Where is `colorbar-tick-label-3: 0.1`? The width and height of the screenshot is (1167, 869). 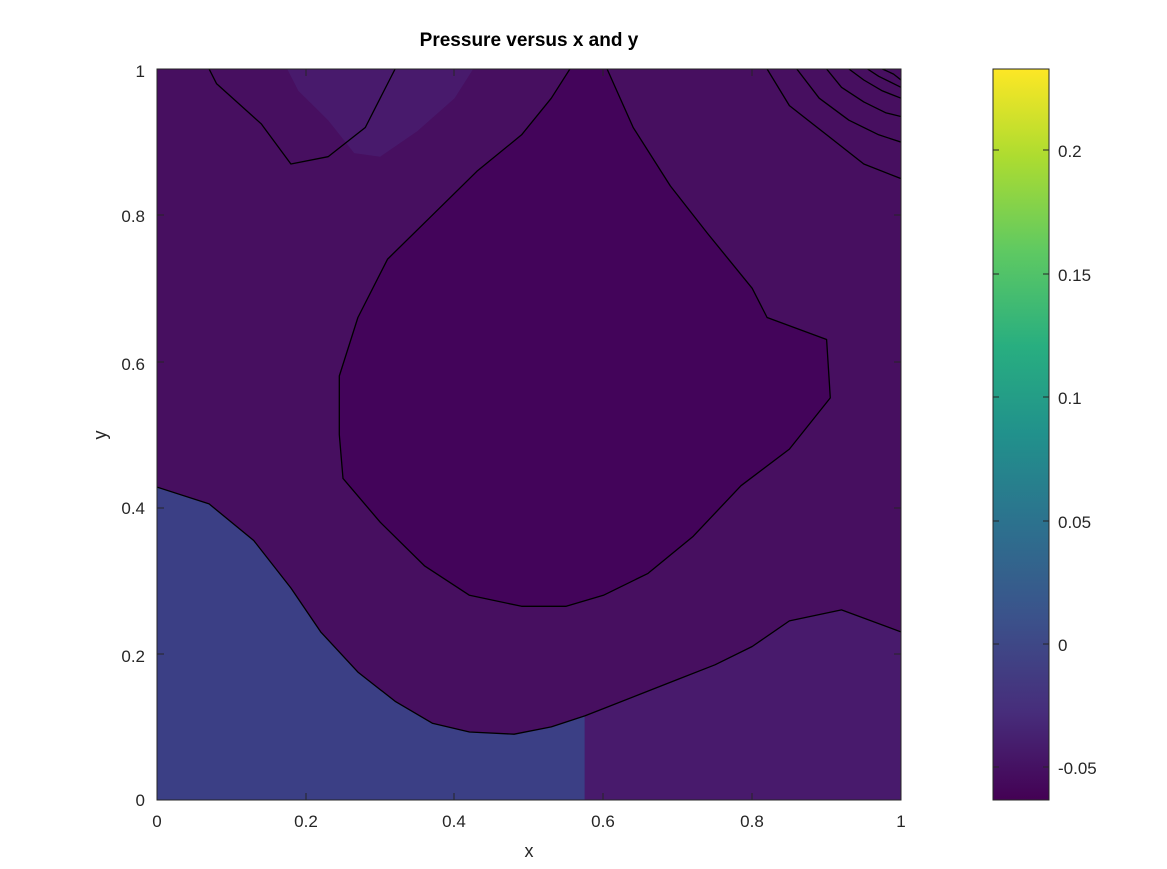 colorbar-tick-label-3: 0.1 is located at coordinates (1070, 398).